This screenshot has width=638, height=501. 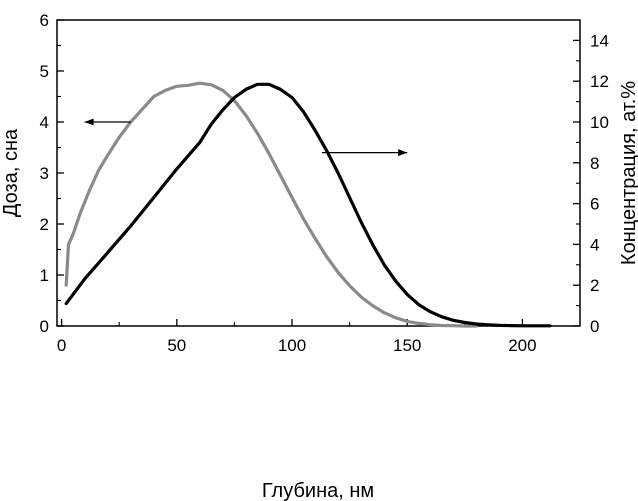 What do you see at coordinates (176, 345) in the screenshot?
I see `x-tick-label-1: 50` at bounding box center [176, 345].